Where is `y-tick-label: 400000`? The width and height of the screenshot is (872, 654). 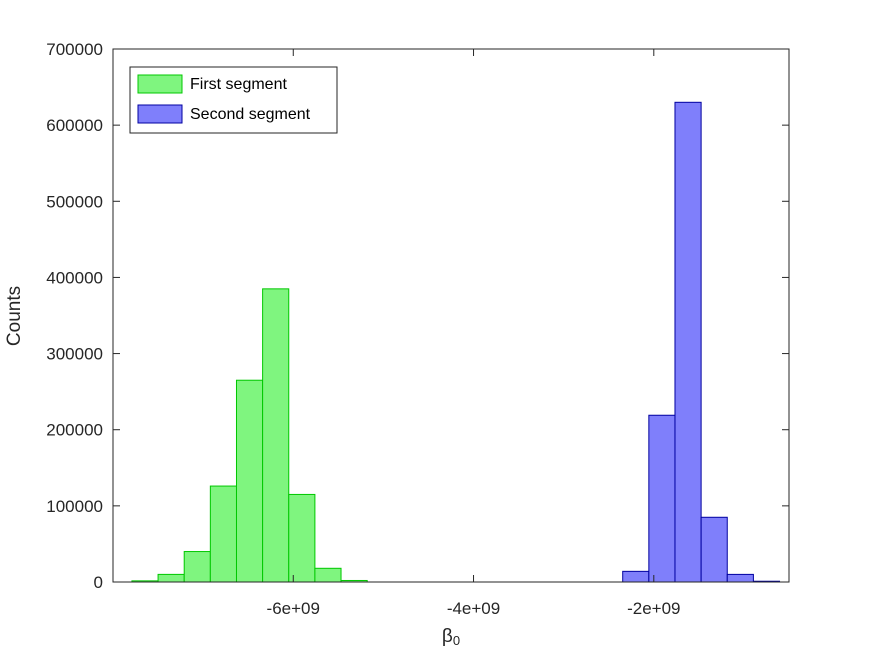
y-tick-label: 400000 is located at coordinates (74, 277).